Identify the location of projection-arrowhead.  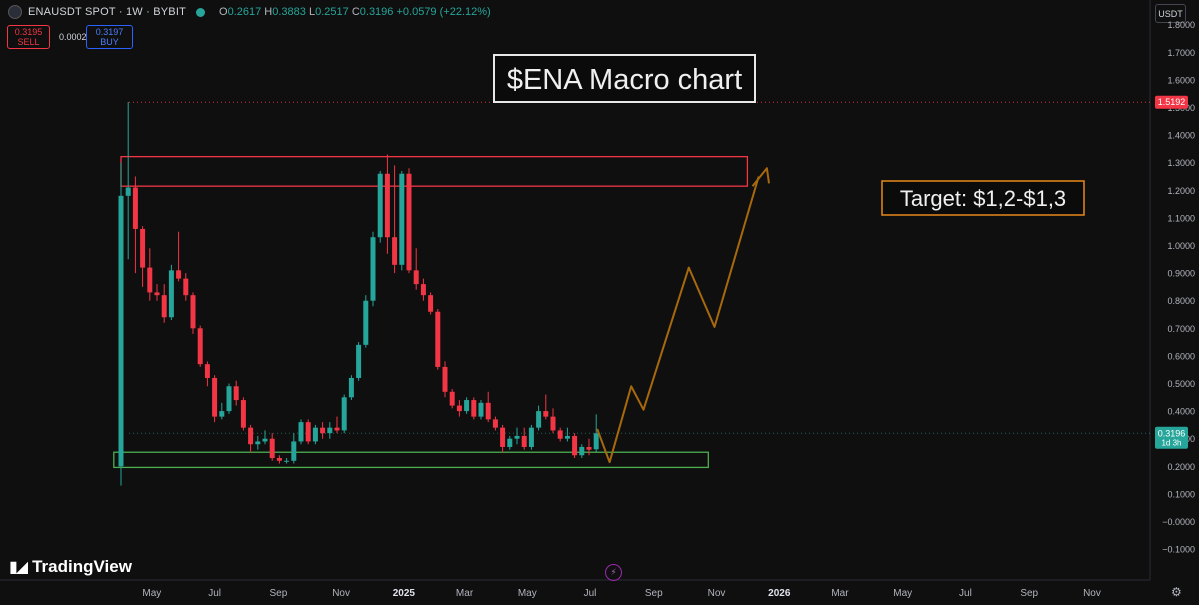
(760, 177).